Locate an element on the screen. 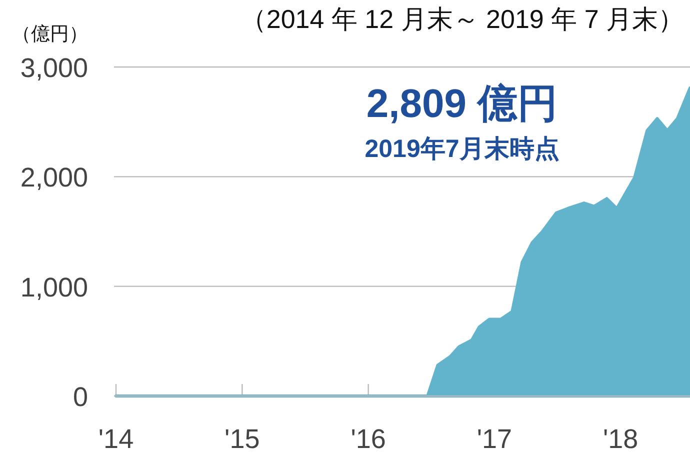 This screenshot has width=690, height=458. annotation: 2019年7月末時点 is located at coordinates (462, 149).